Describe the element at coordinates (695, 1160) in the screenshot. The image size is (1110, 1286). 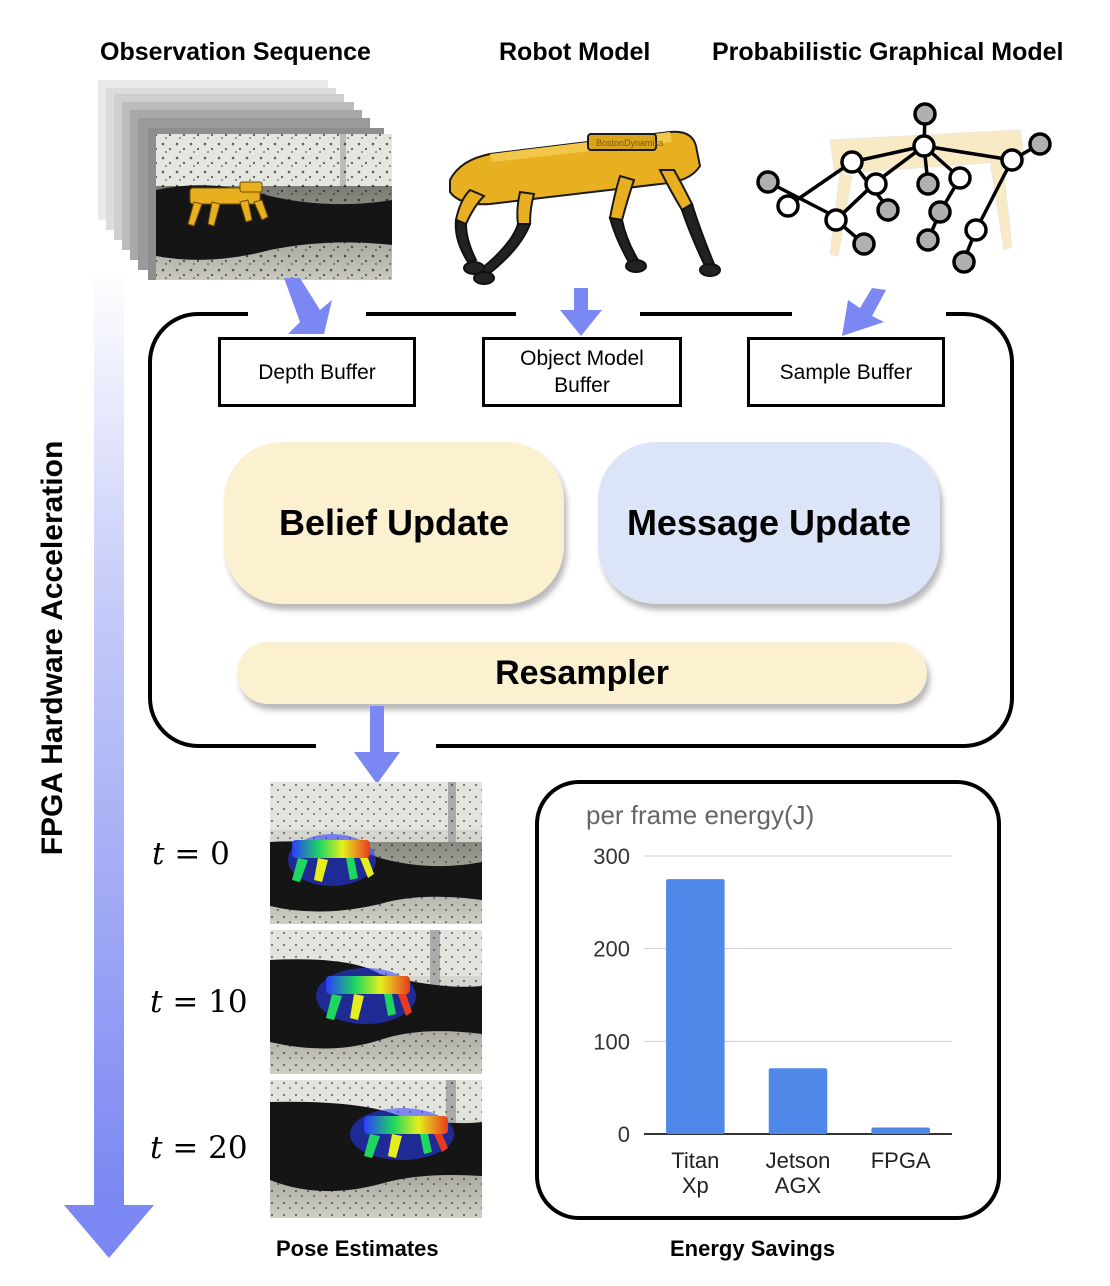
I see `category-label: Titan` at that location.